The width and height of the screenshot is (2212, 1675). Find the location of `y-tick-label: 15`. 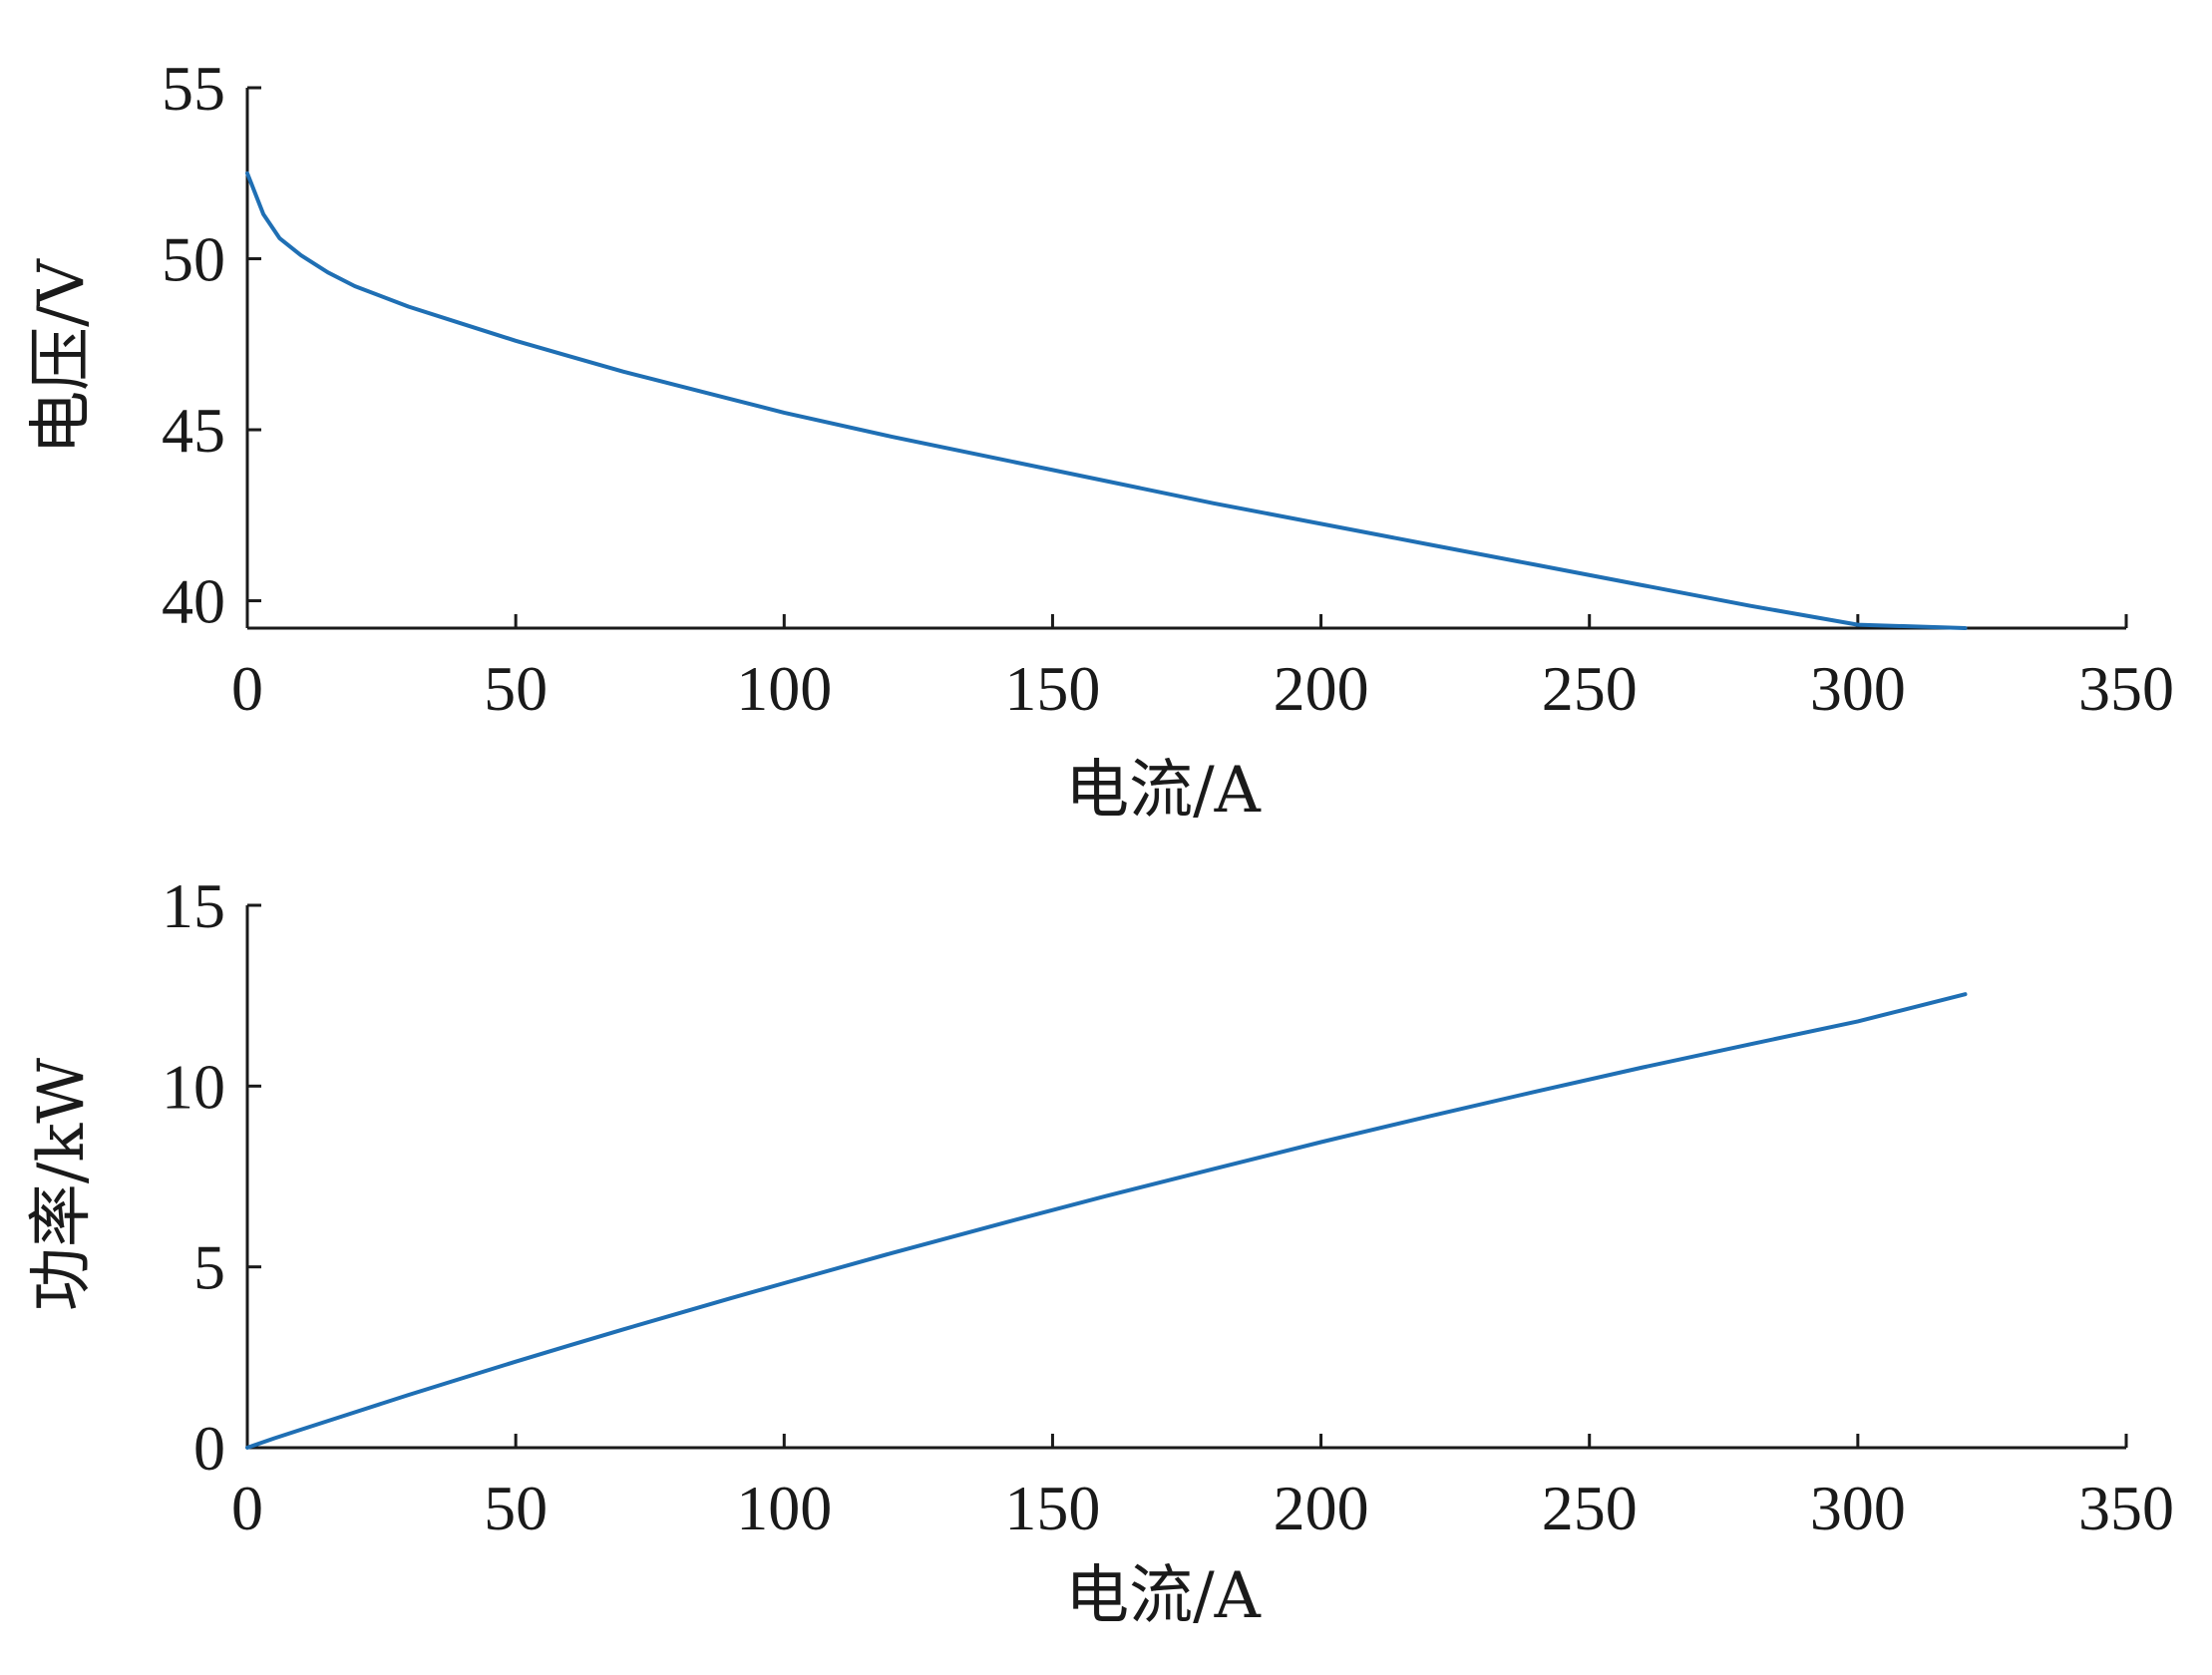

y-tick-label: 15 is located at coordinates (193, 905).